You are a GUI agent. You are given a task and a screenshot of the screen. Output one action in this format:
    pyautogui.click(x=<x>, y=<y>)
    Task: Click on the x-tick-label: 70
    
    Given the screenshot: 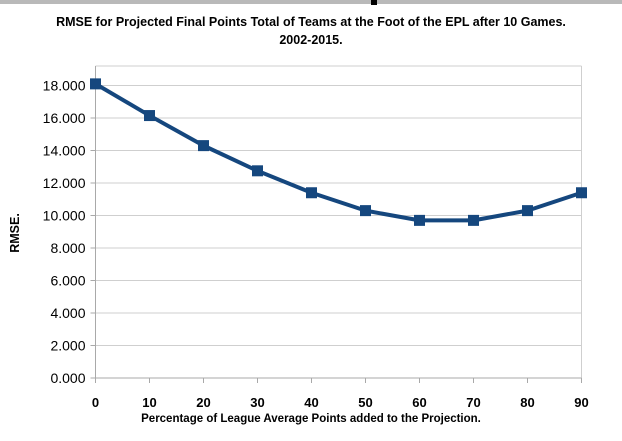 What is the action you would take?
    pyautogui.click(x=473, y=402)
    